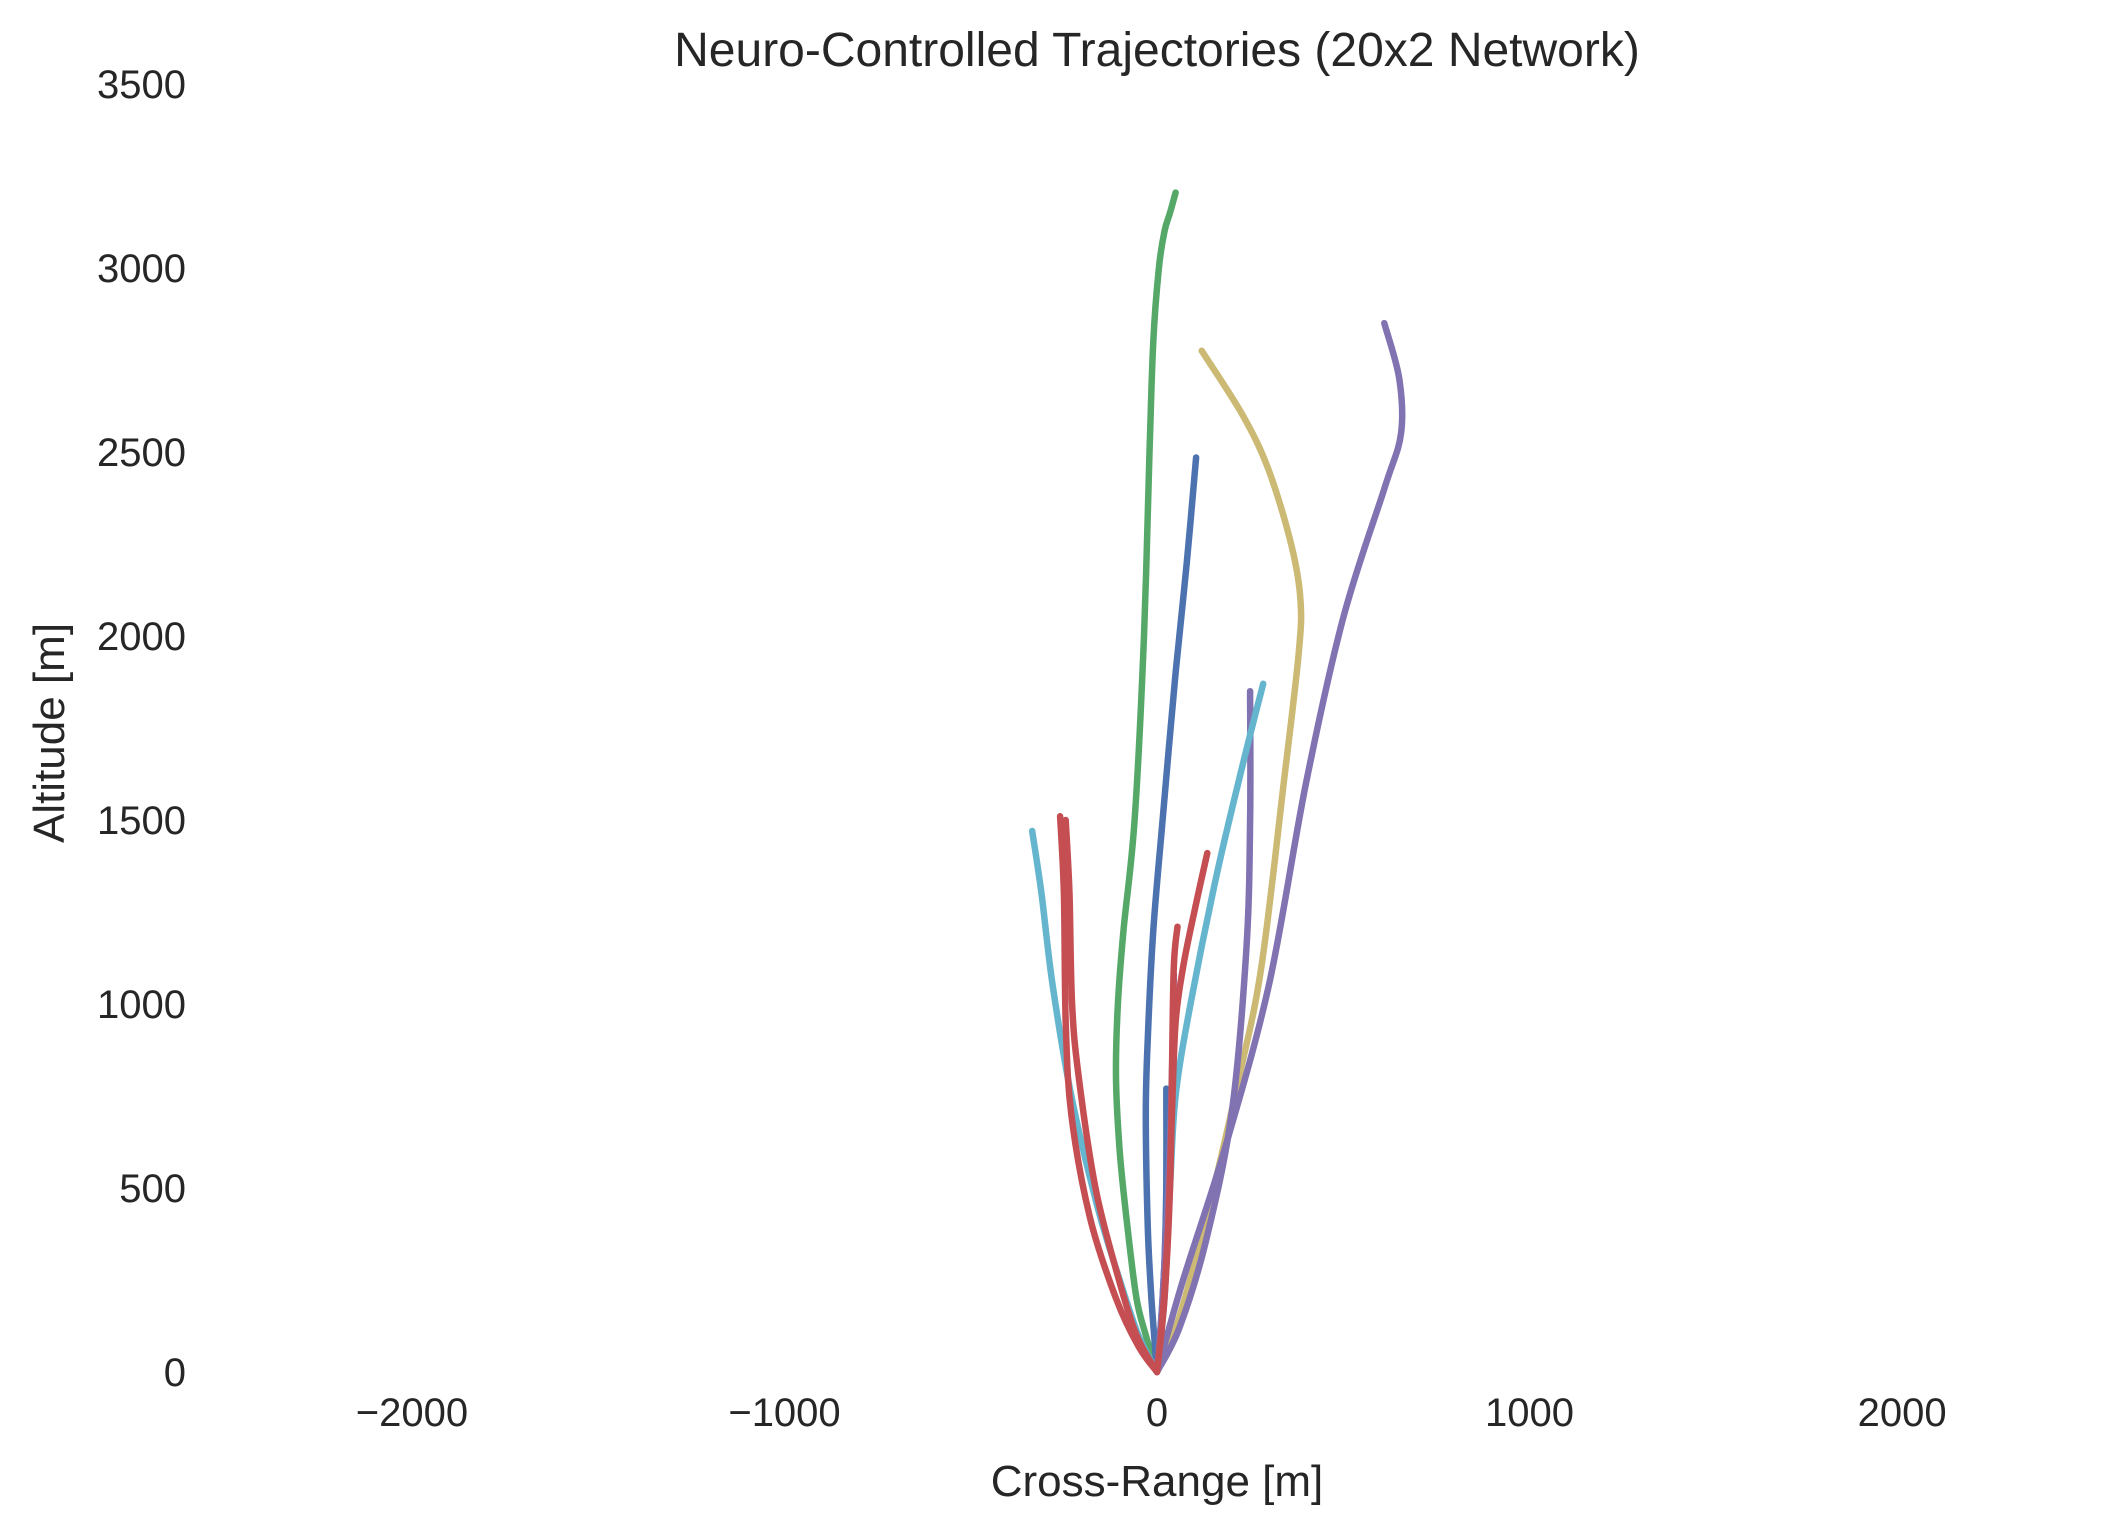  Describe the element at coordinates (141, 453) in the screenshot. I see `y-tick-label: 2500` at that location.